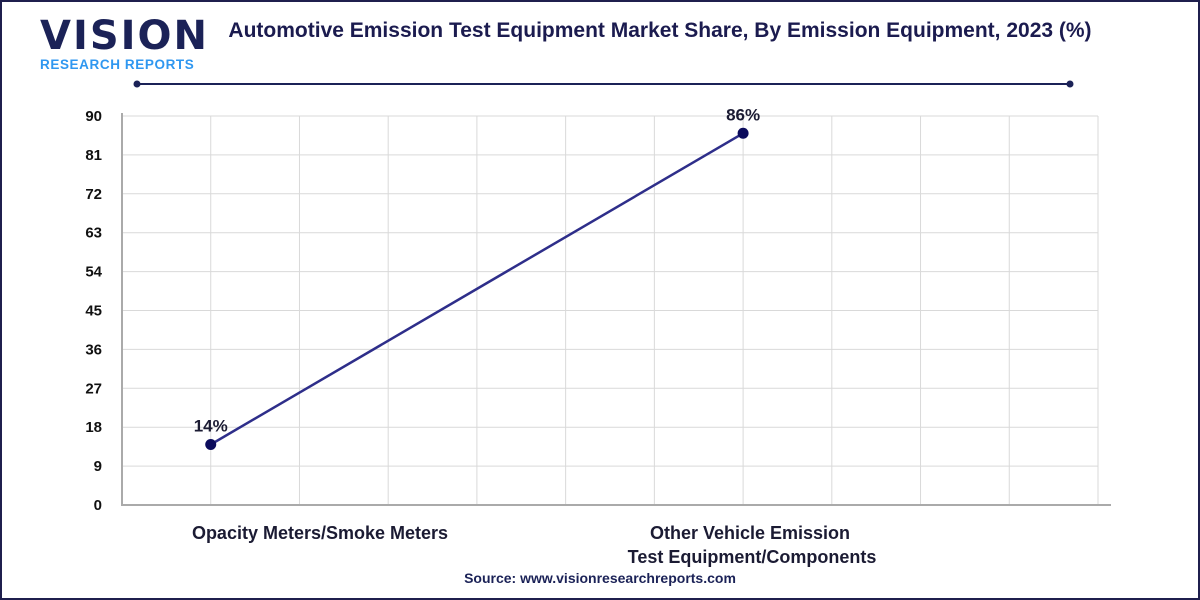  What do you see at coordinates (93, 272) in the screenshot?
I see `y-tick-label: 54` at bounding box center [93, 272].